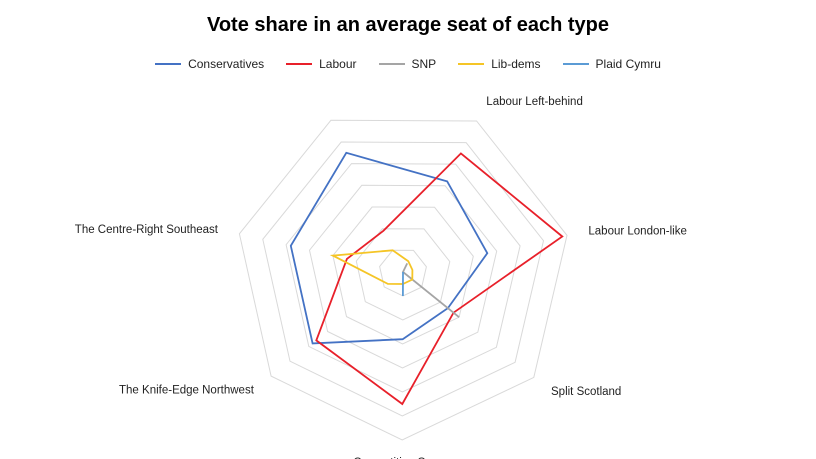 This screenshot has height=459, width=816. What do you see at coordinates (226, 64) in the screenshot?
I see `legend-label-conservatives: Conservatives` at bounding box center [226, 64].